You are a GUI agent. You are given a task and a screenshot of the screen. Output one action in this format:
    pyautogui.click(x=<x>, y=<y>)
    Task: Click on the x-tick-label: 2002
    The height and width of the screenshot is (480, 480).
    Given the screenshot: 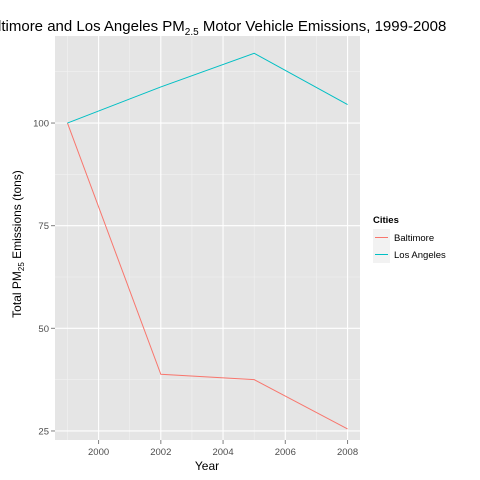 What is the action you would take?
    pyautogui.click(x=160, y=452)
    